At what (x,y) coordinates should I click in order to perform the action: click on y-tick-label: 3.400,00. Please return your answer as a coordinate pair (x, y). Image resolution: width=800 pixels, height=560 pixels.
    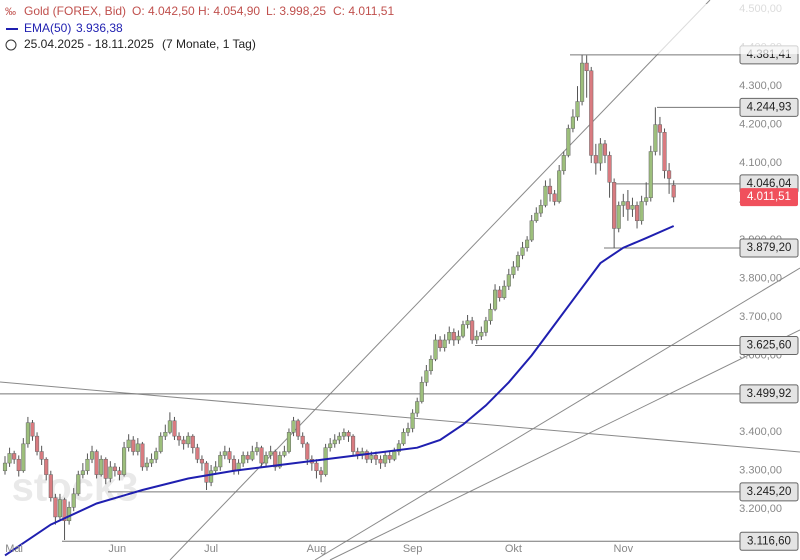
    Looking at the image, I should click on (760, 432).